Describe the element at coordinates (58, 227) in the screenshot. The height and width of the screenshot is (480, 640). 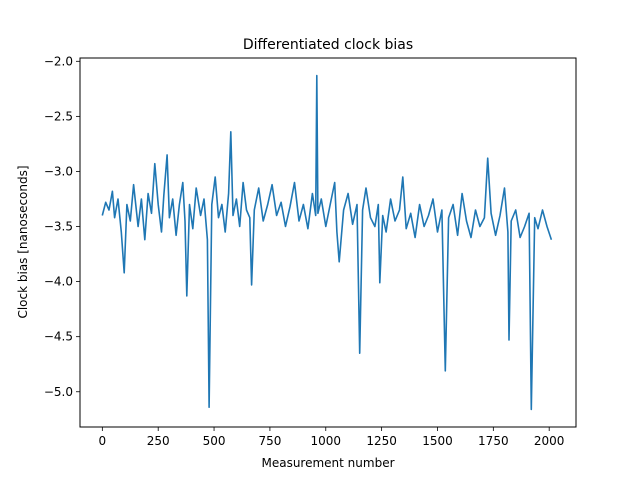
I see `y-tick-label: −3.5` at that location.